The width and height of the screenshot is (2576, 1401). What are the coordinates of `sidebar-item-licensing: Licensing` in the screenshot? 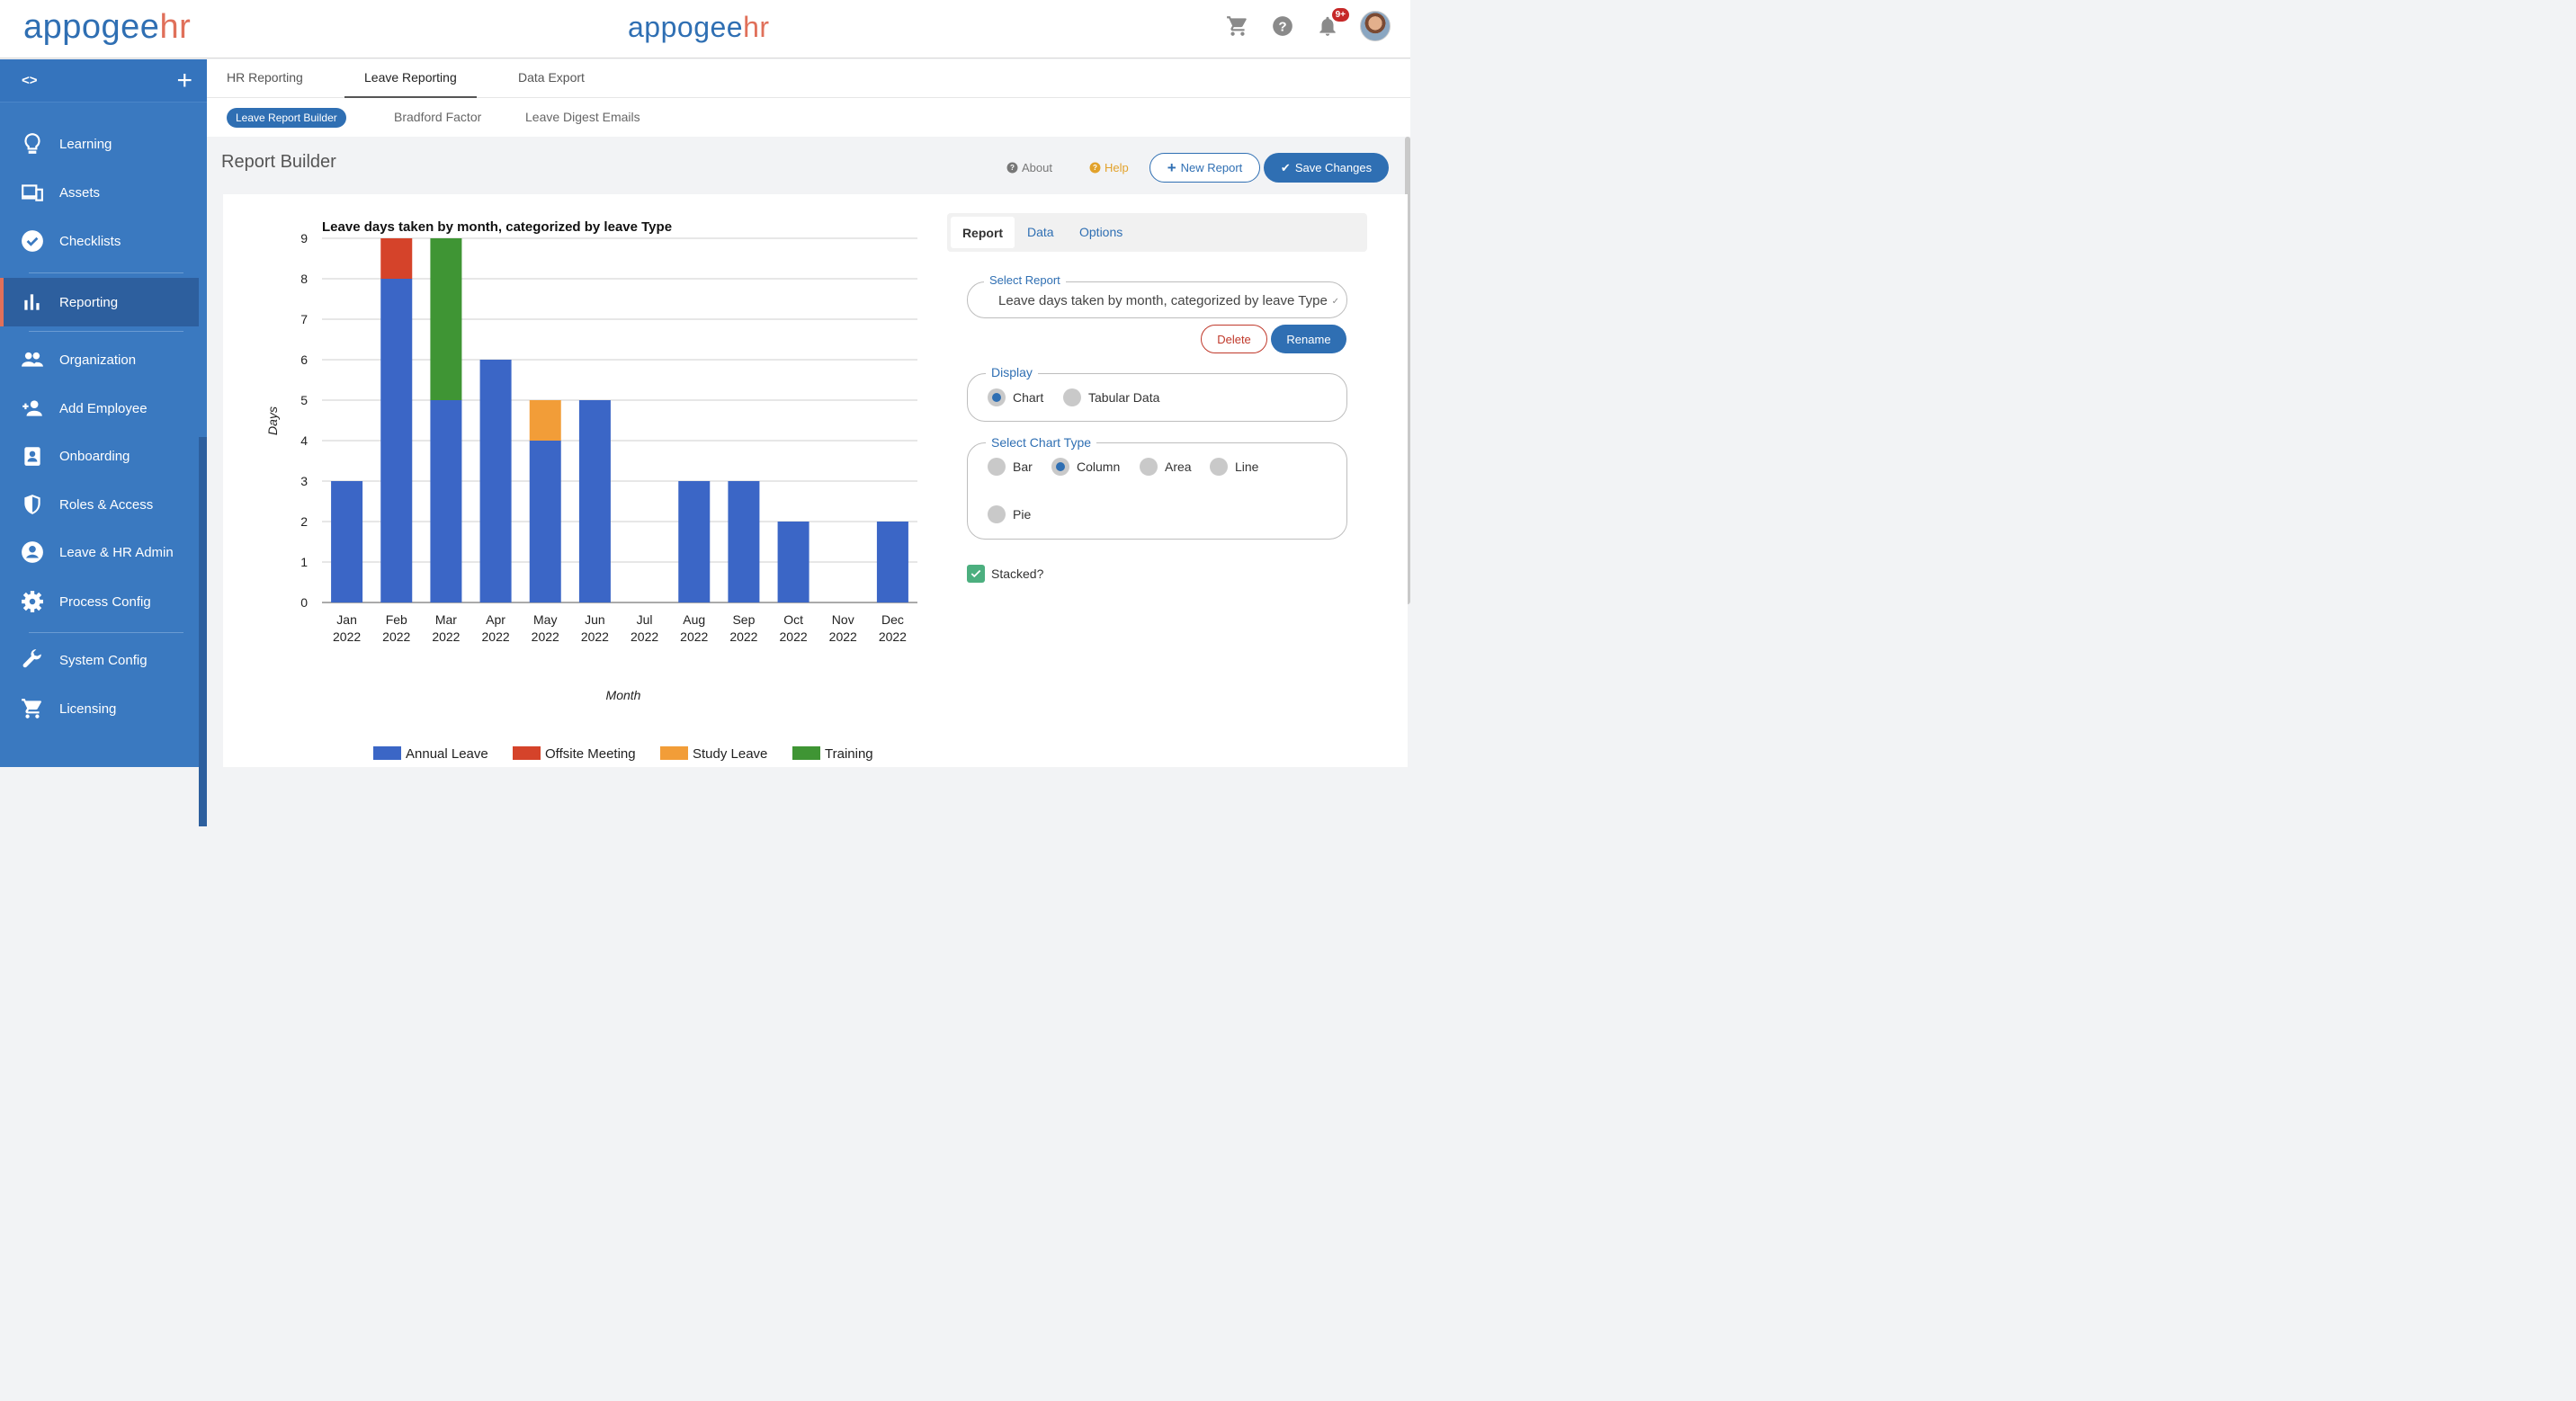 It's located at (99, 709).